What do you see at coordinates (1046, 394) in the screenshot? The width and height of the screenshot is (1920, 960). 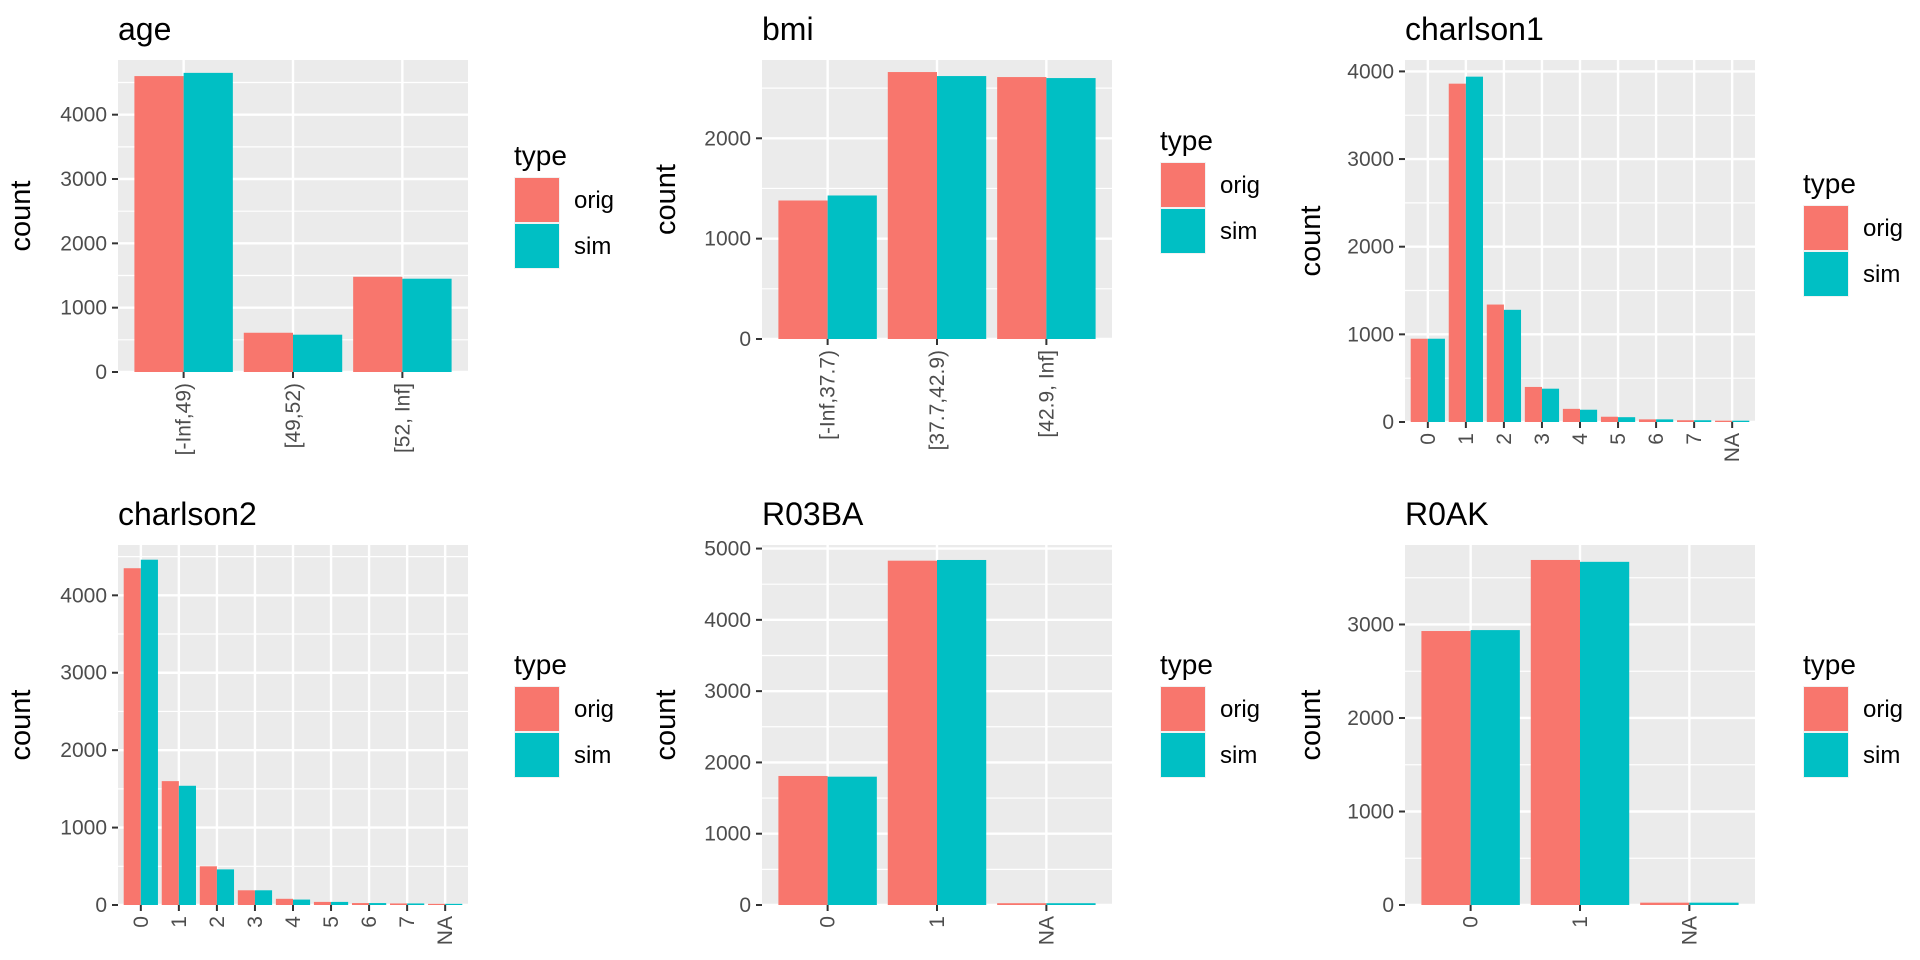 I see `x-tick-label: [42.9, Inf]` at bounding box center [1046, 394].